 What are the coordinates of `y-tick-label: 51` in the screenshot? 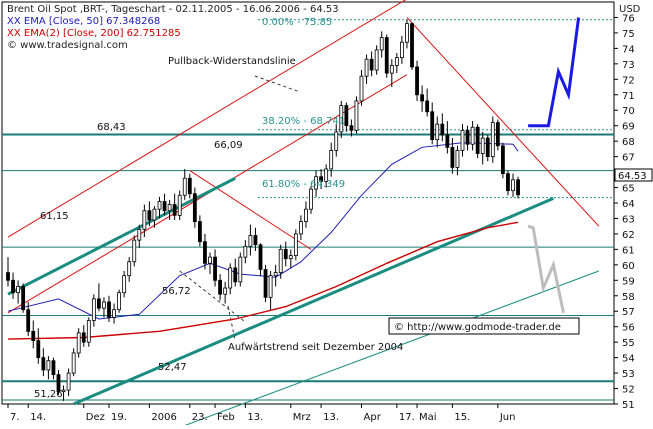 It's located at (628, 405).